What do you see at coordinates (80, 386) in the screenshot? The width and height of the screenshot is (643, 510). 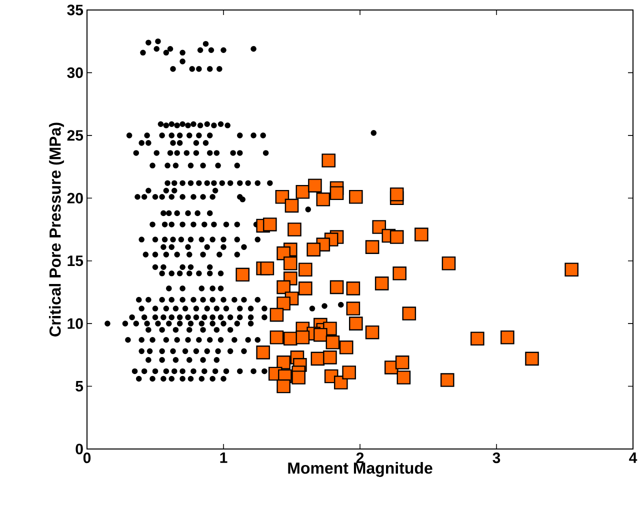 I see `y-tick-label: 5` at bounding box center [80, 386].